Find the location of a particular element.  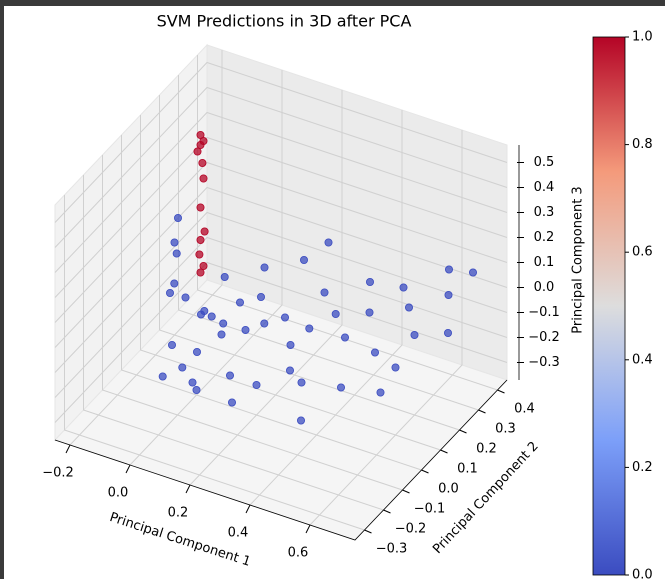

z-tick-label: −0.3 is located at coordinates (544, 362).